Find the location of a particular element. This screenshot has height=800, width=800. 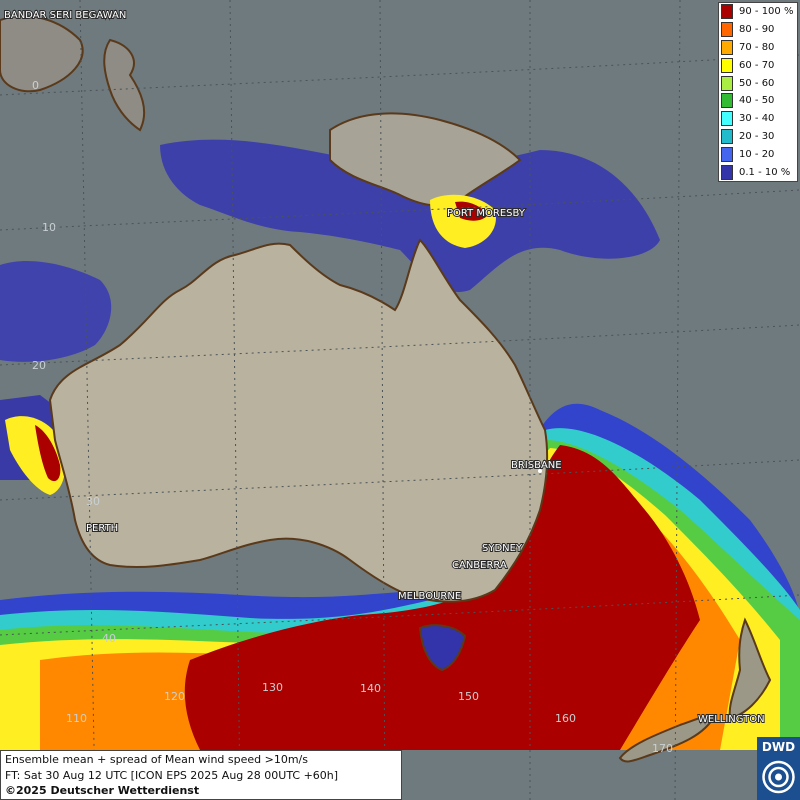

tasmania is located at coordinates (442, 648).